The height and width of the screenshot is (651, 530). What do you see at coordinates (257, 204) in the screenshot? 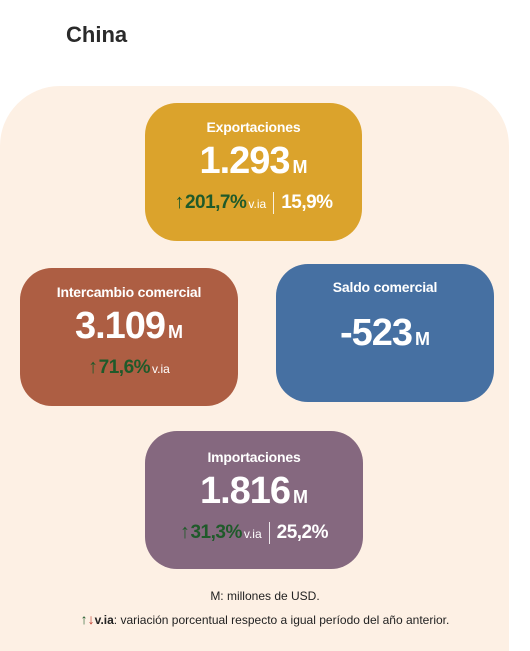
I see `exportaciones-via: v.ia` at bounding box center [257, 204].